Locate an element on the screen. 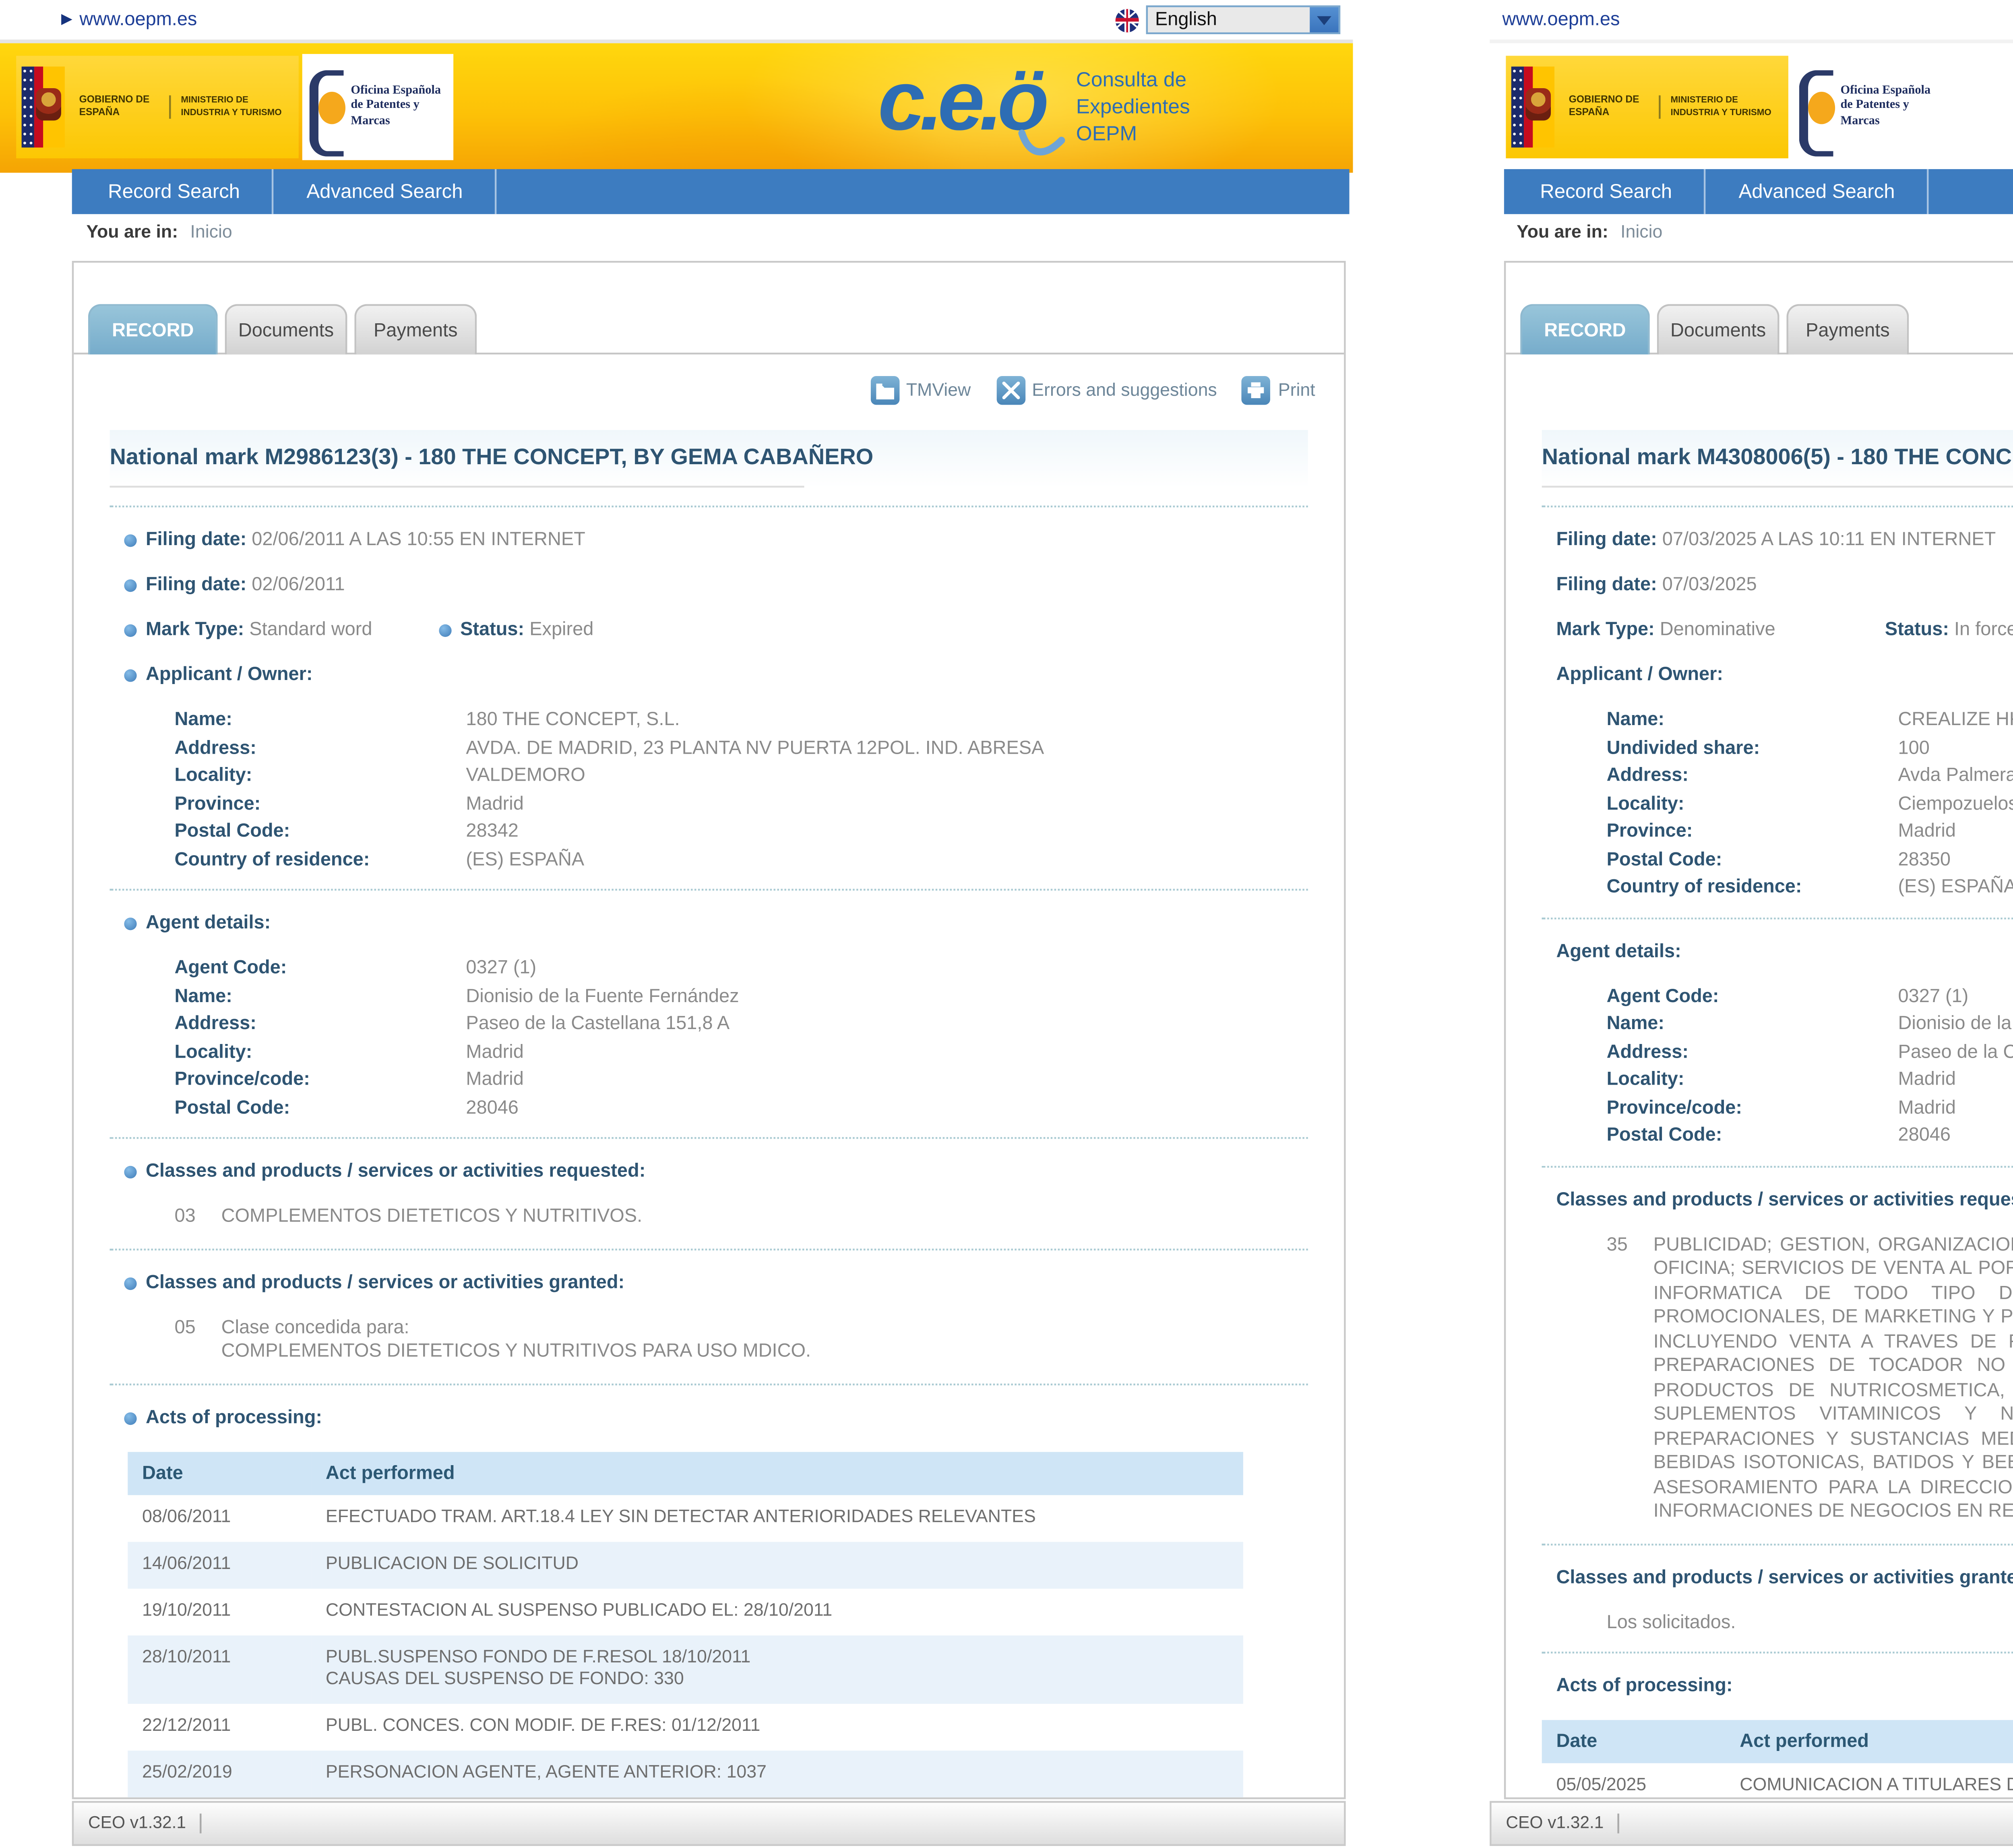  field-row: Undivided share: 100 is located at coordinates (1768, 747).